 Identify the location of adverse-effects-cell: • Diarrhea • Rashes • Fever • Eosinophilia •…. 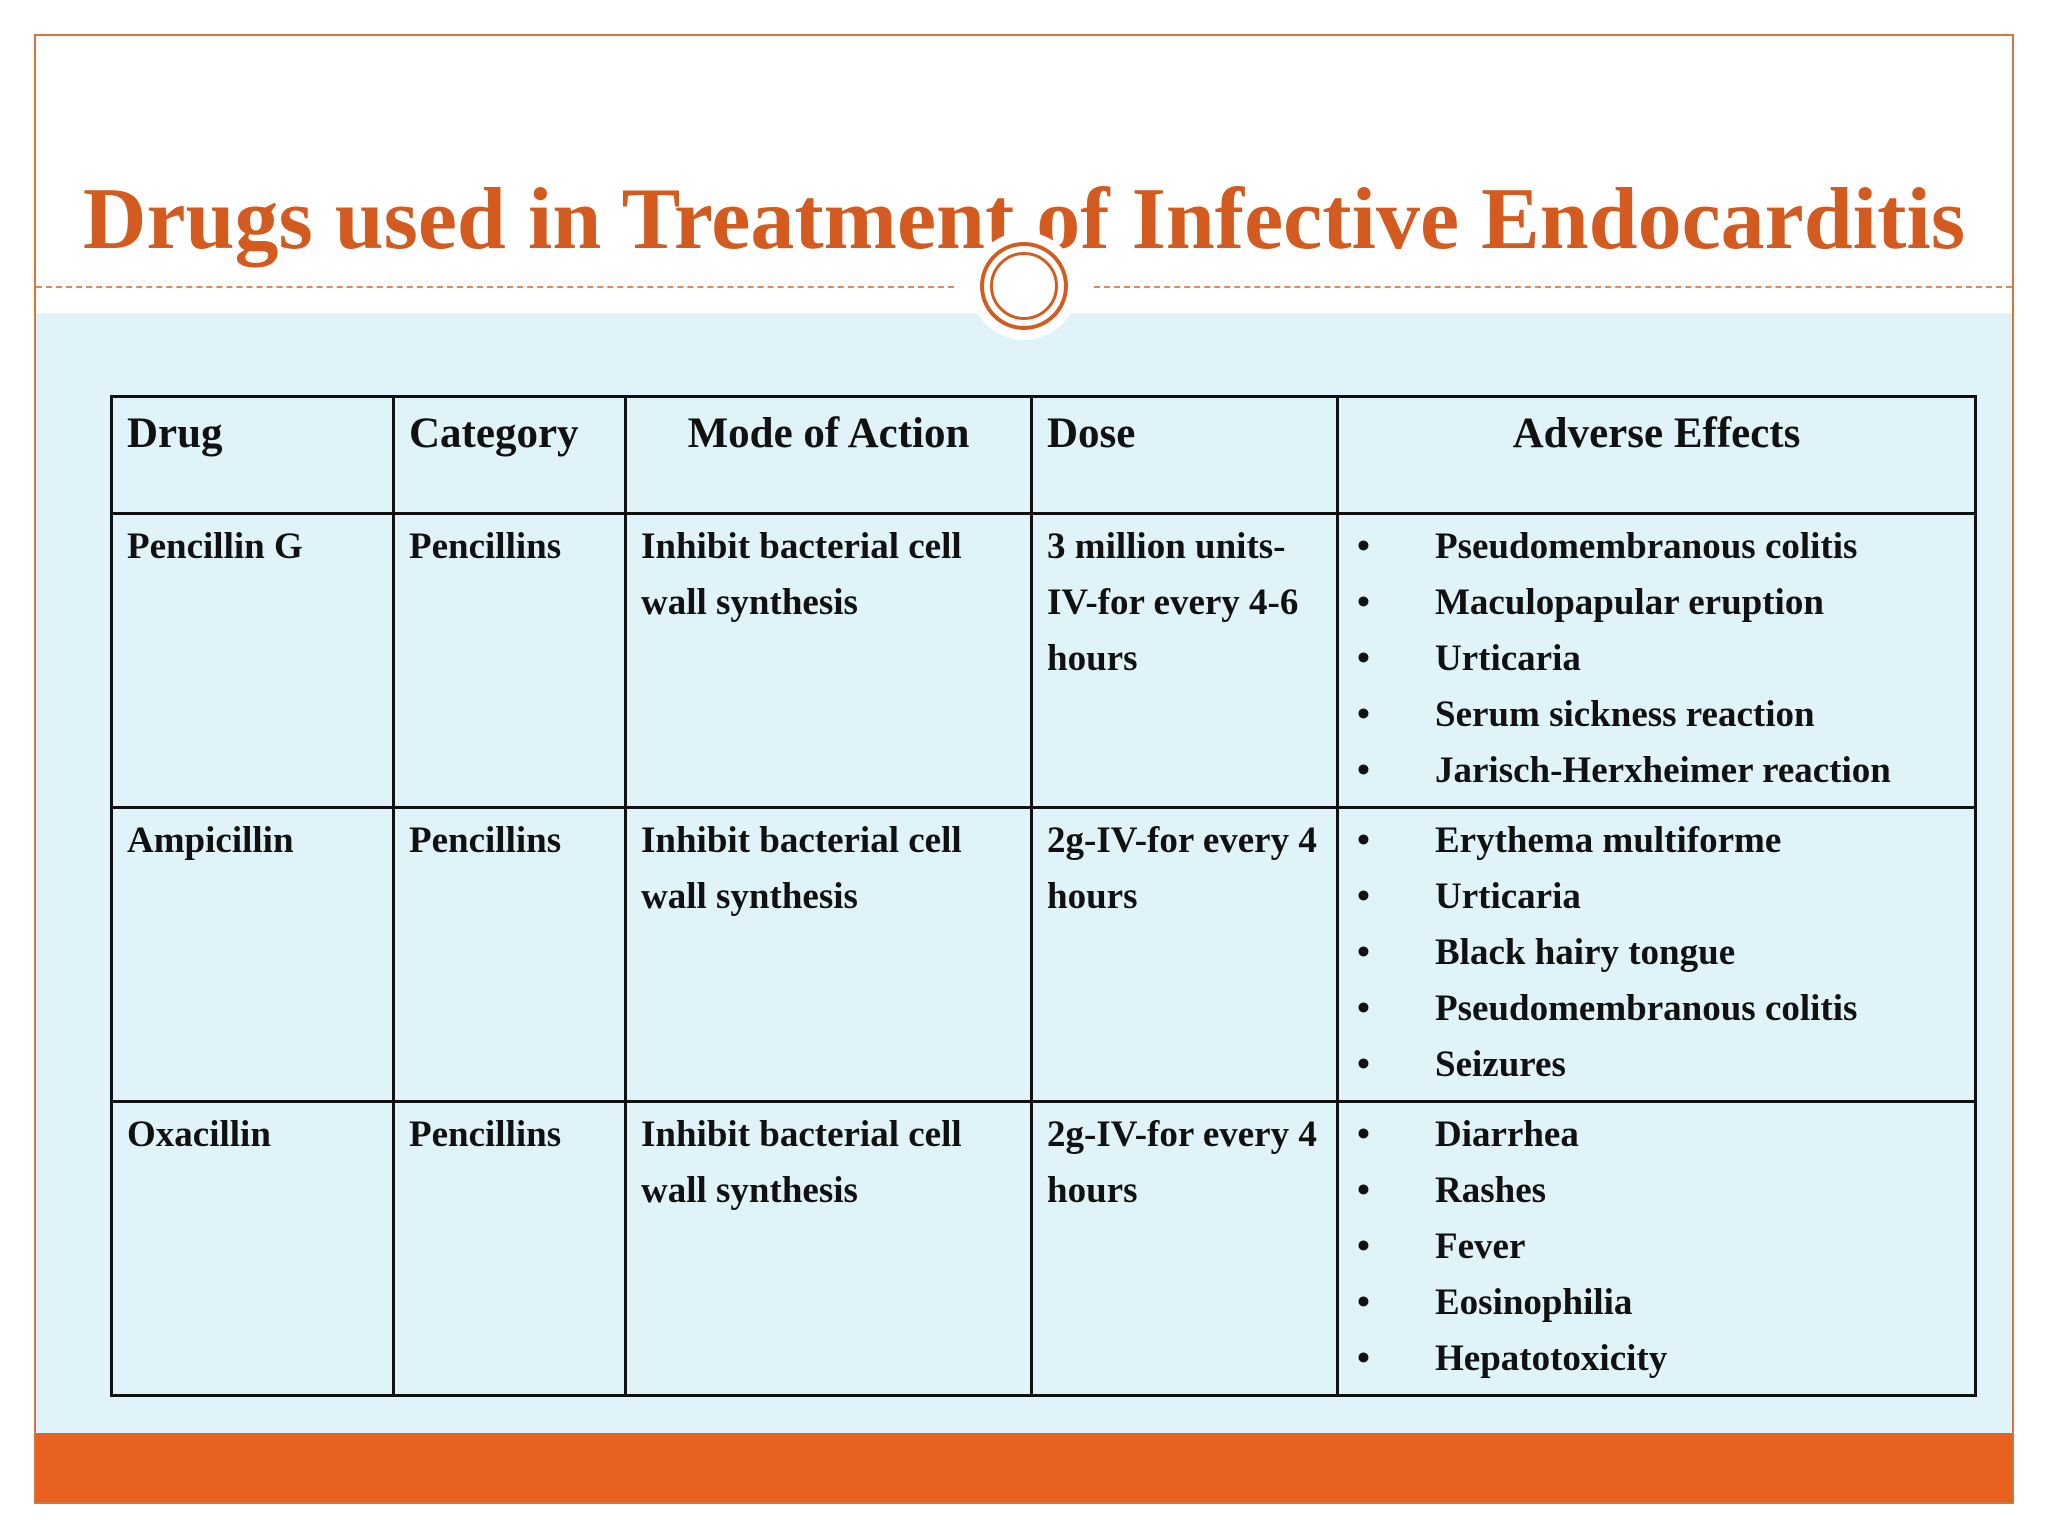
(1656, 1248).